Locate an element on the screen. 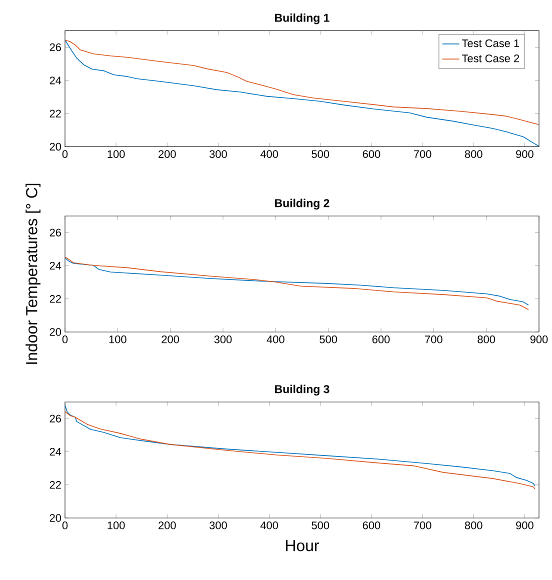  legend-label: Test Case 2 is located at coordinates (491, 58).